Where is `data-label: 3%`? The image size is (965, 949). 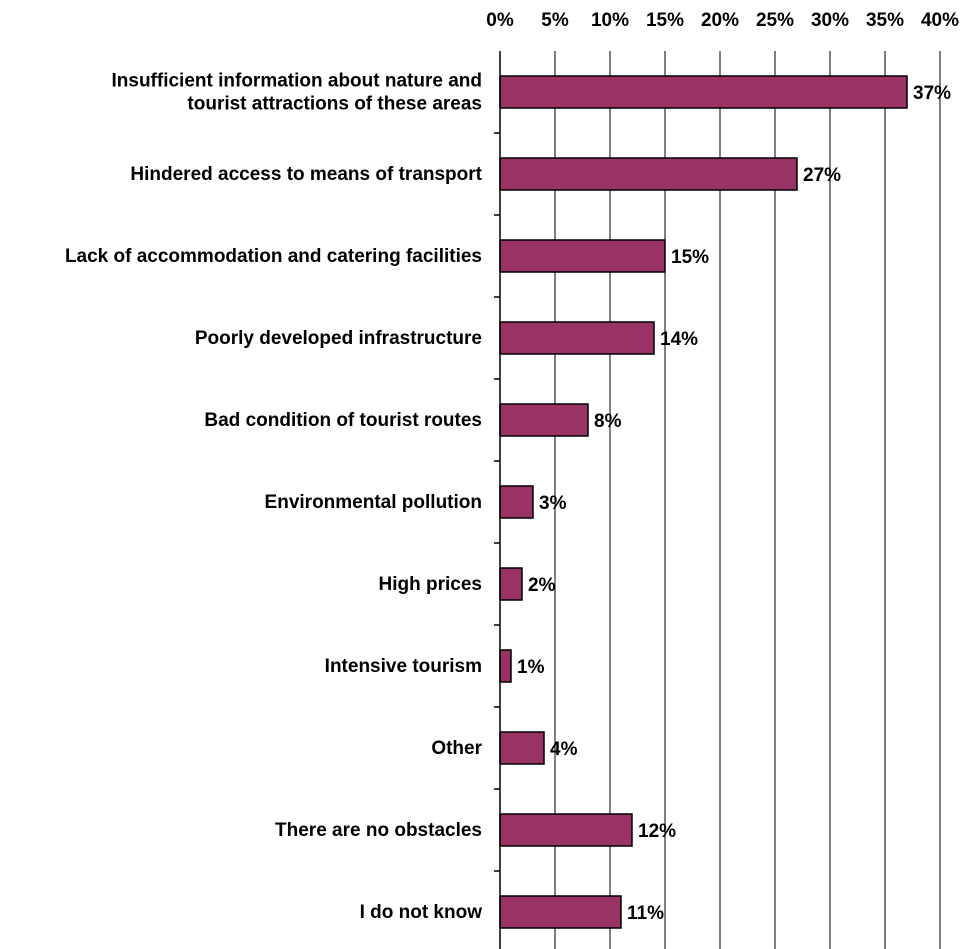 data-label: 3% is located at coordinates (553, 503).